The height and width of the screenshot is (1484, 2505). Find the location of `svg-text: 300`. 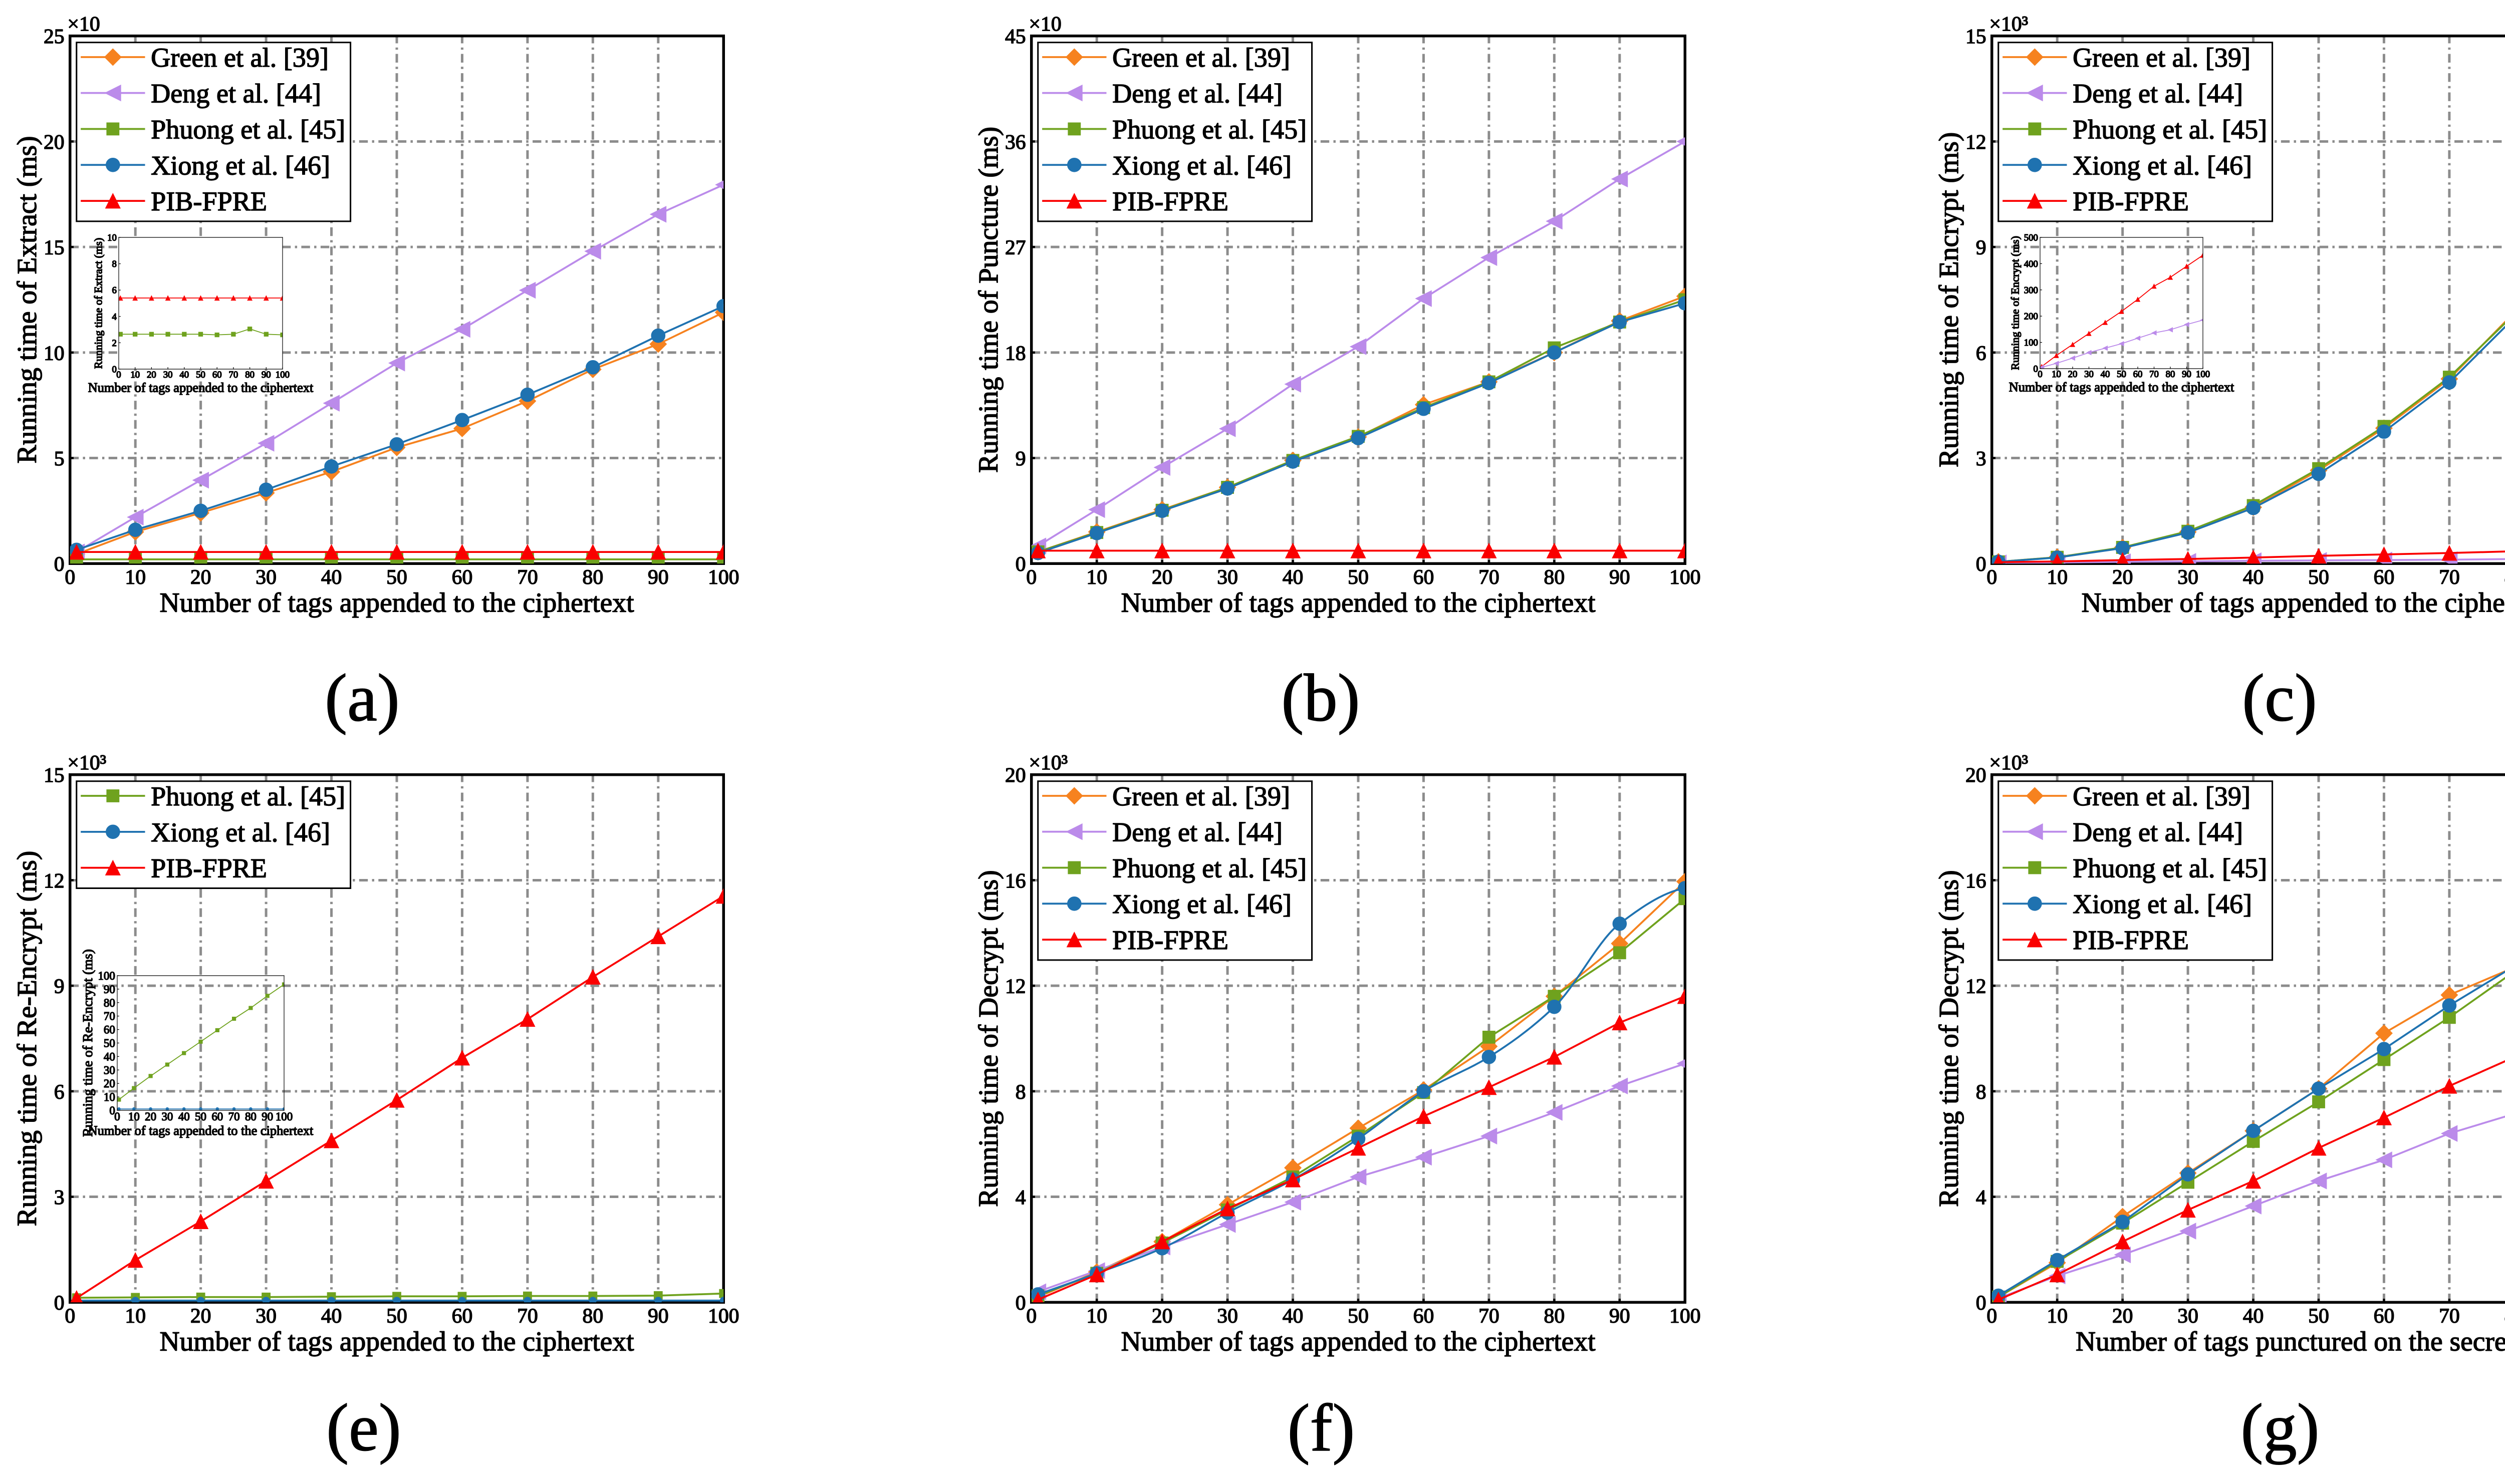

svg-text: 300 is located at coordinates (2031, 290).